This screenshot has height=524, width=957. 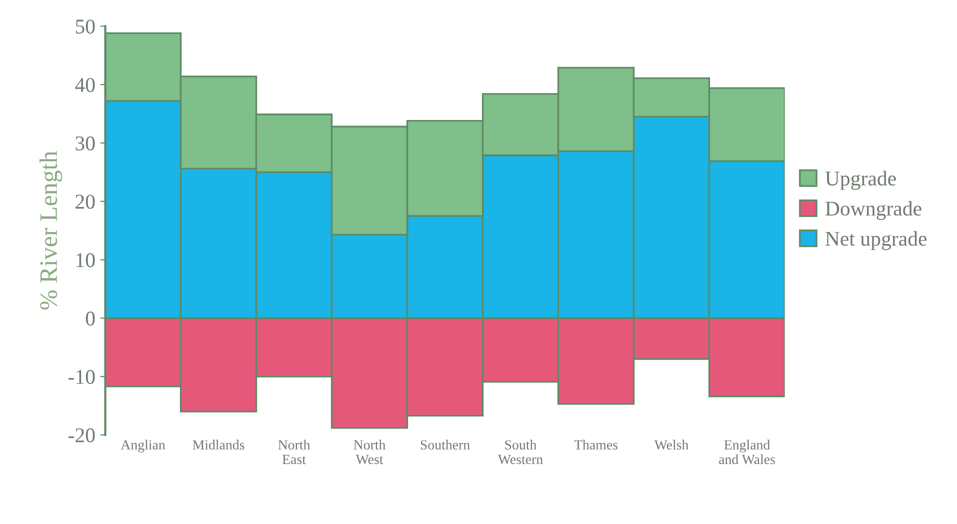 I want to click on y-tick-label: -20, so click(x=81, y=435).